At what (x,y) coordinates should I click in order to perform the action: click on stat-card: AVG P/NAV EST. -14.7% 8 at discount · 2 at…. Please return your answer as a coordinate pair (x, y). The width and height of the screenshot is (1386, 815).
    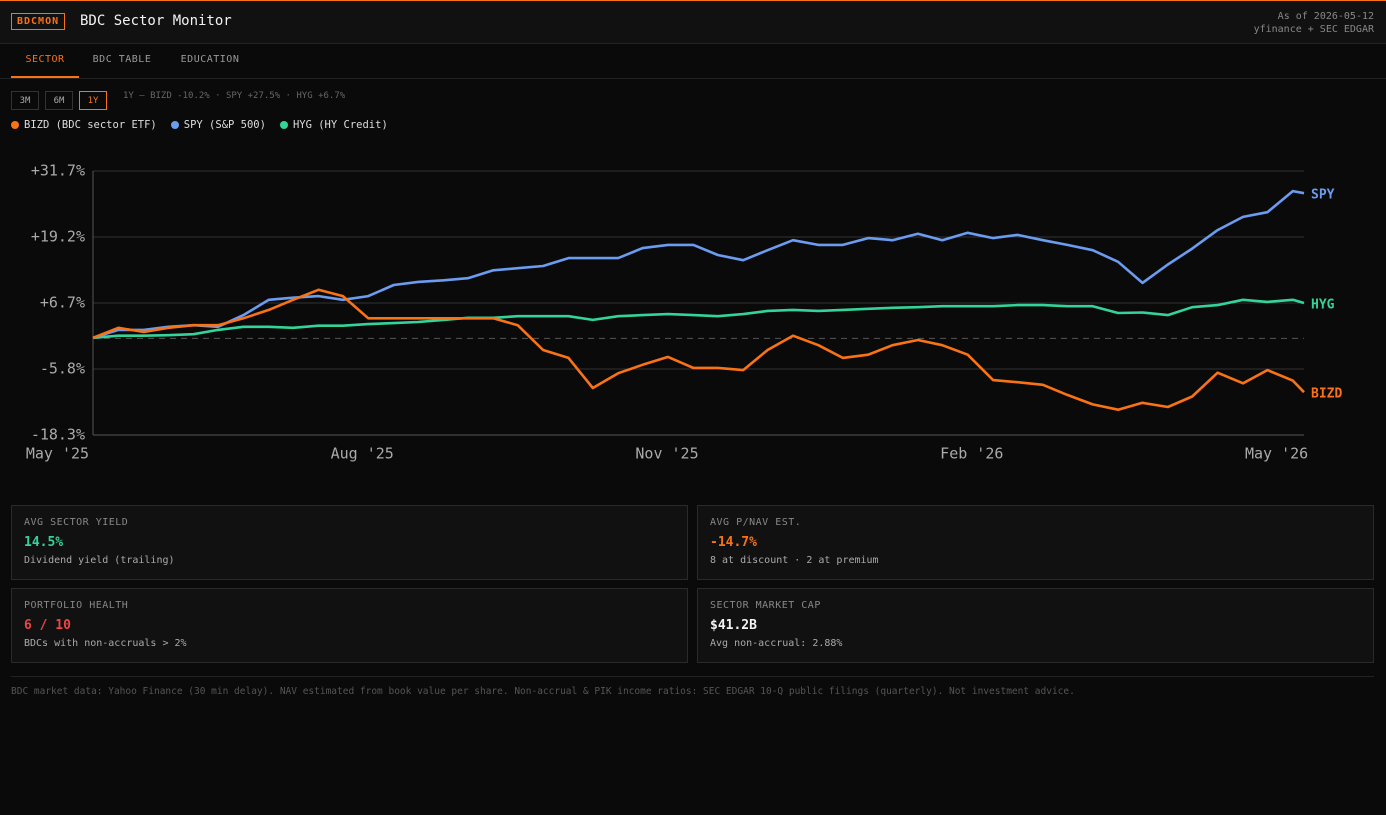
    Looking at the image, I should click on (1035, 542).